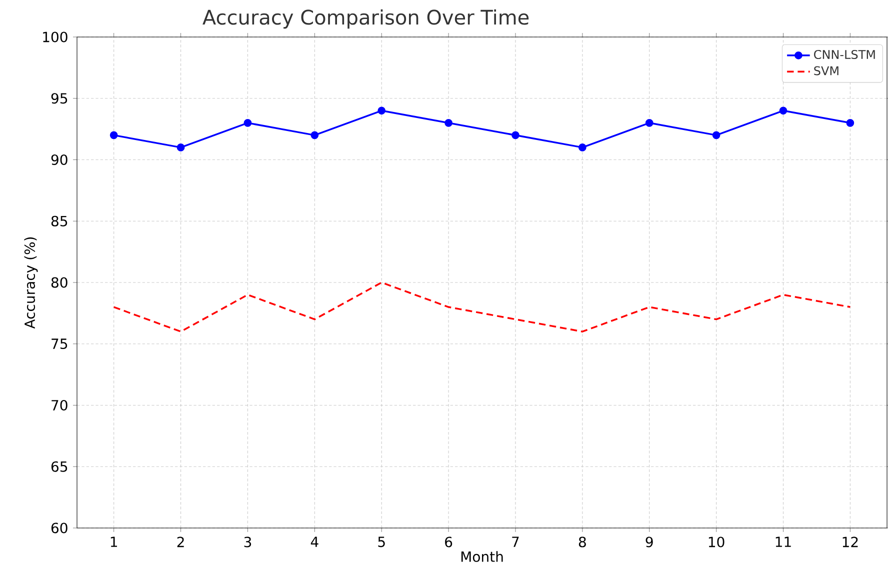  Describe the element at coordinates (314, 541) in the screenshot. I see `x-tick-label: 4` at that location.